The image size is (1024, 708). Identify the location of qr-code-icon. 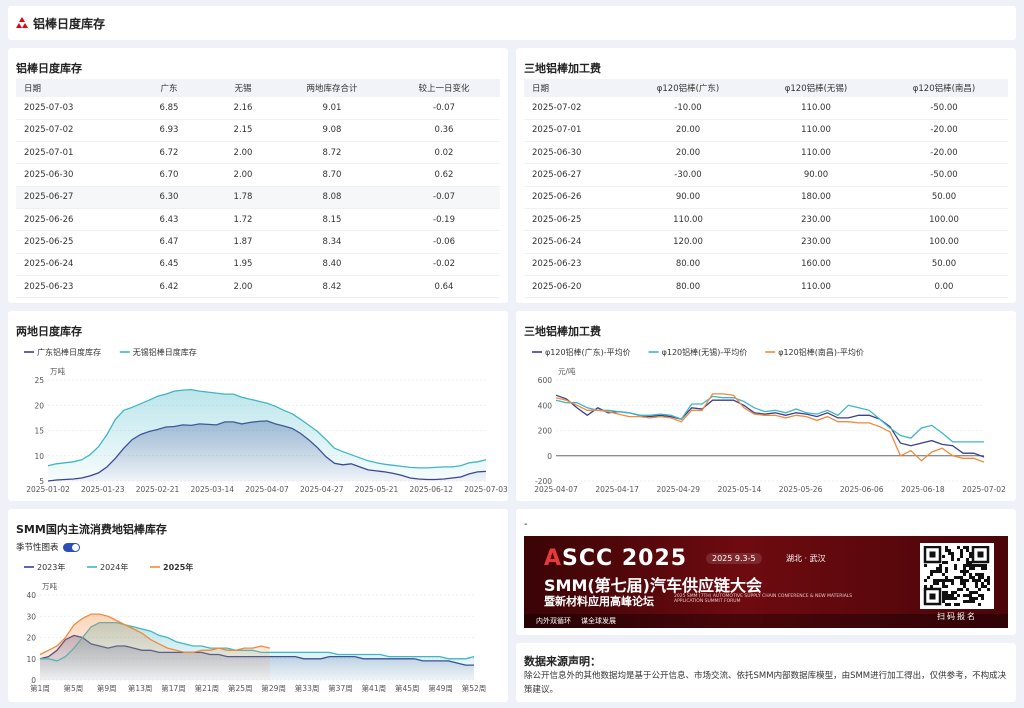
(957, 576).